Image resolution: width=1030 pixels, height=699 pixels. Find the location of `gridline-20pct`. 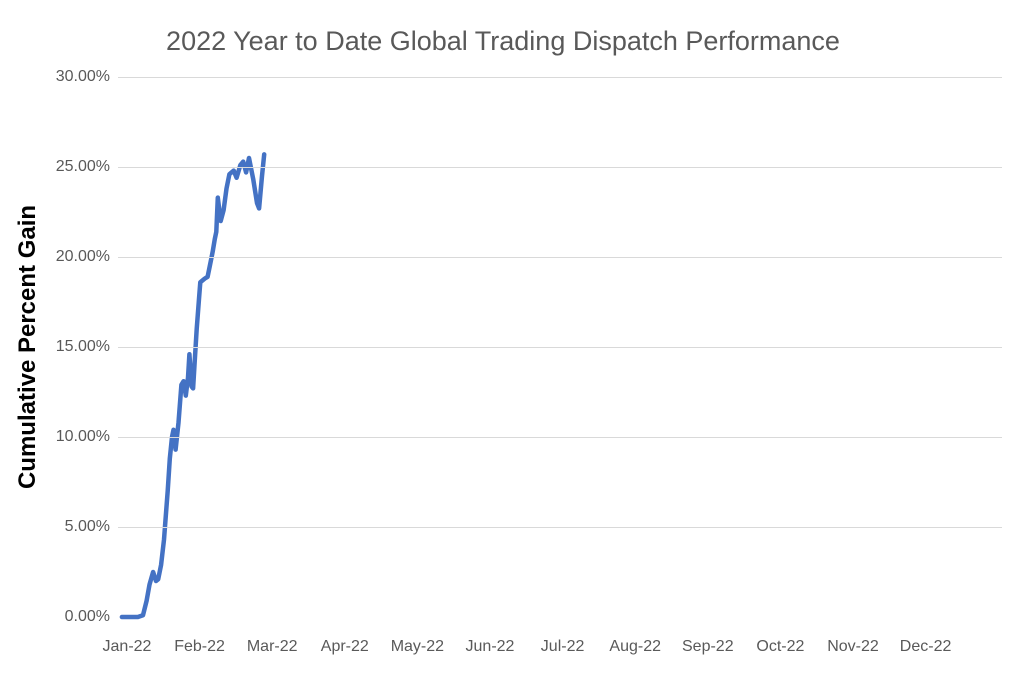

gridline-20pct is located at coordinates (560, 257).